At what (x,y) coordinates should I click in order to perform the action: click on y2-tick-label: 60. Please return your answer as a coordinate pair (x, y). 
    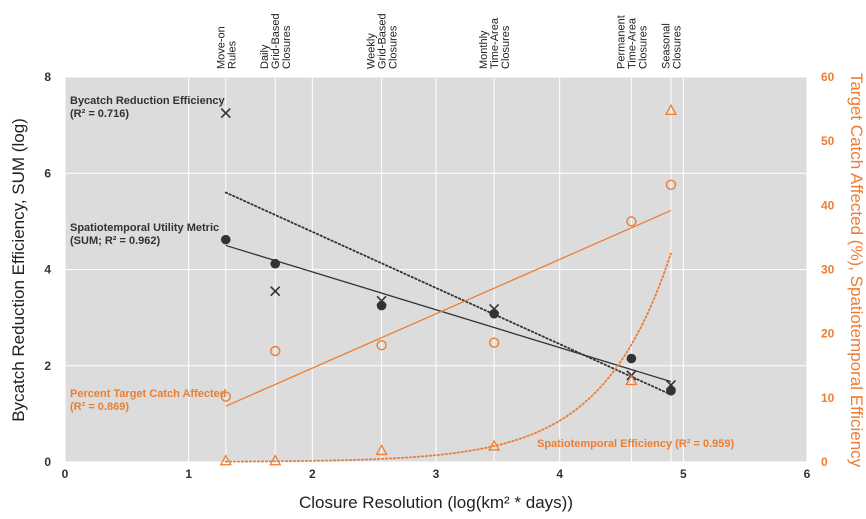
    Looking at the image, I should click on (828, 77).